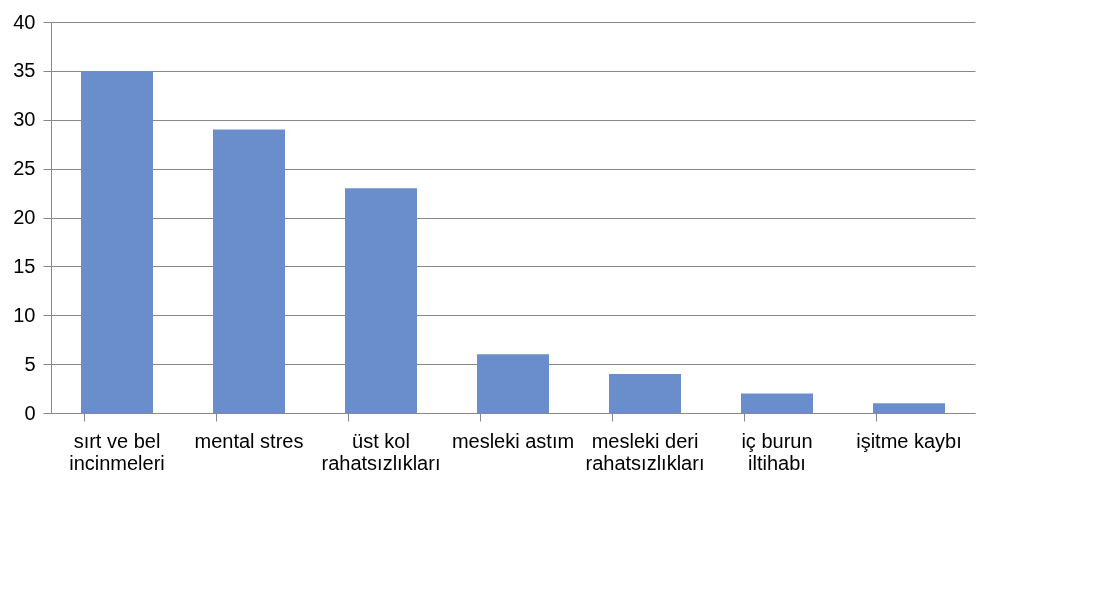  Describe the element at coordinates (381, 451) in the screenshot. I see `x-tick-label: üst kol rahatsızlıkları` at that location.